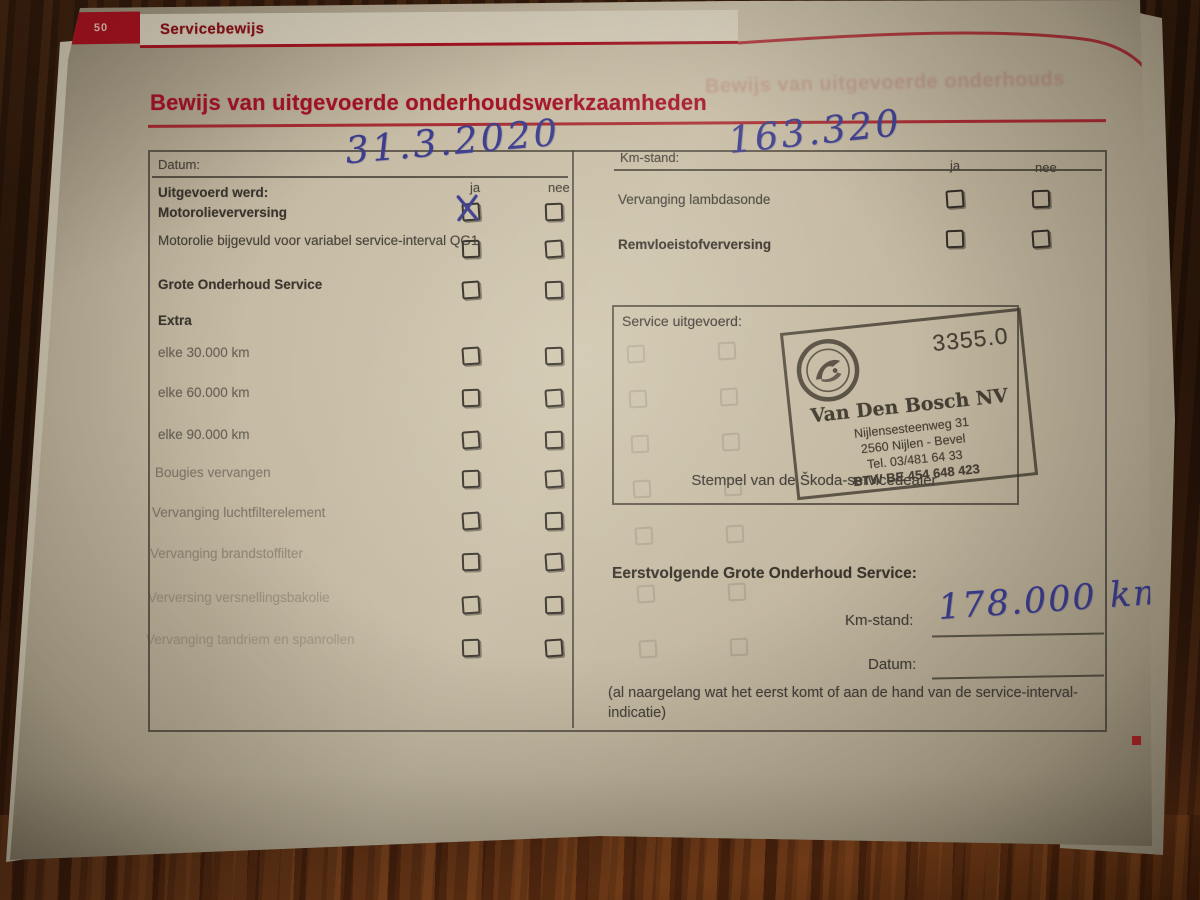  What do you see at coordinates (573, 439) in the screenshot?
I see `table-column-divider` at bounding box center [573, 439].